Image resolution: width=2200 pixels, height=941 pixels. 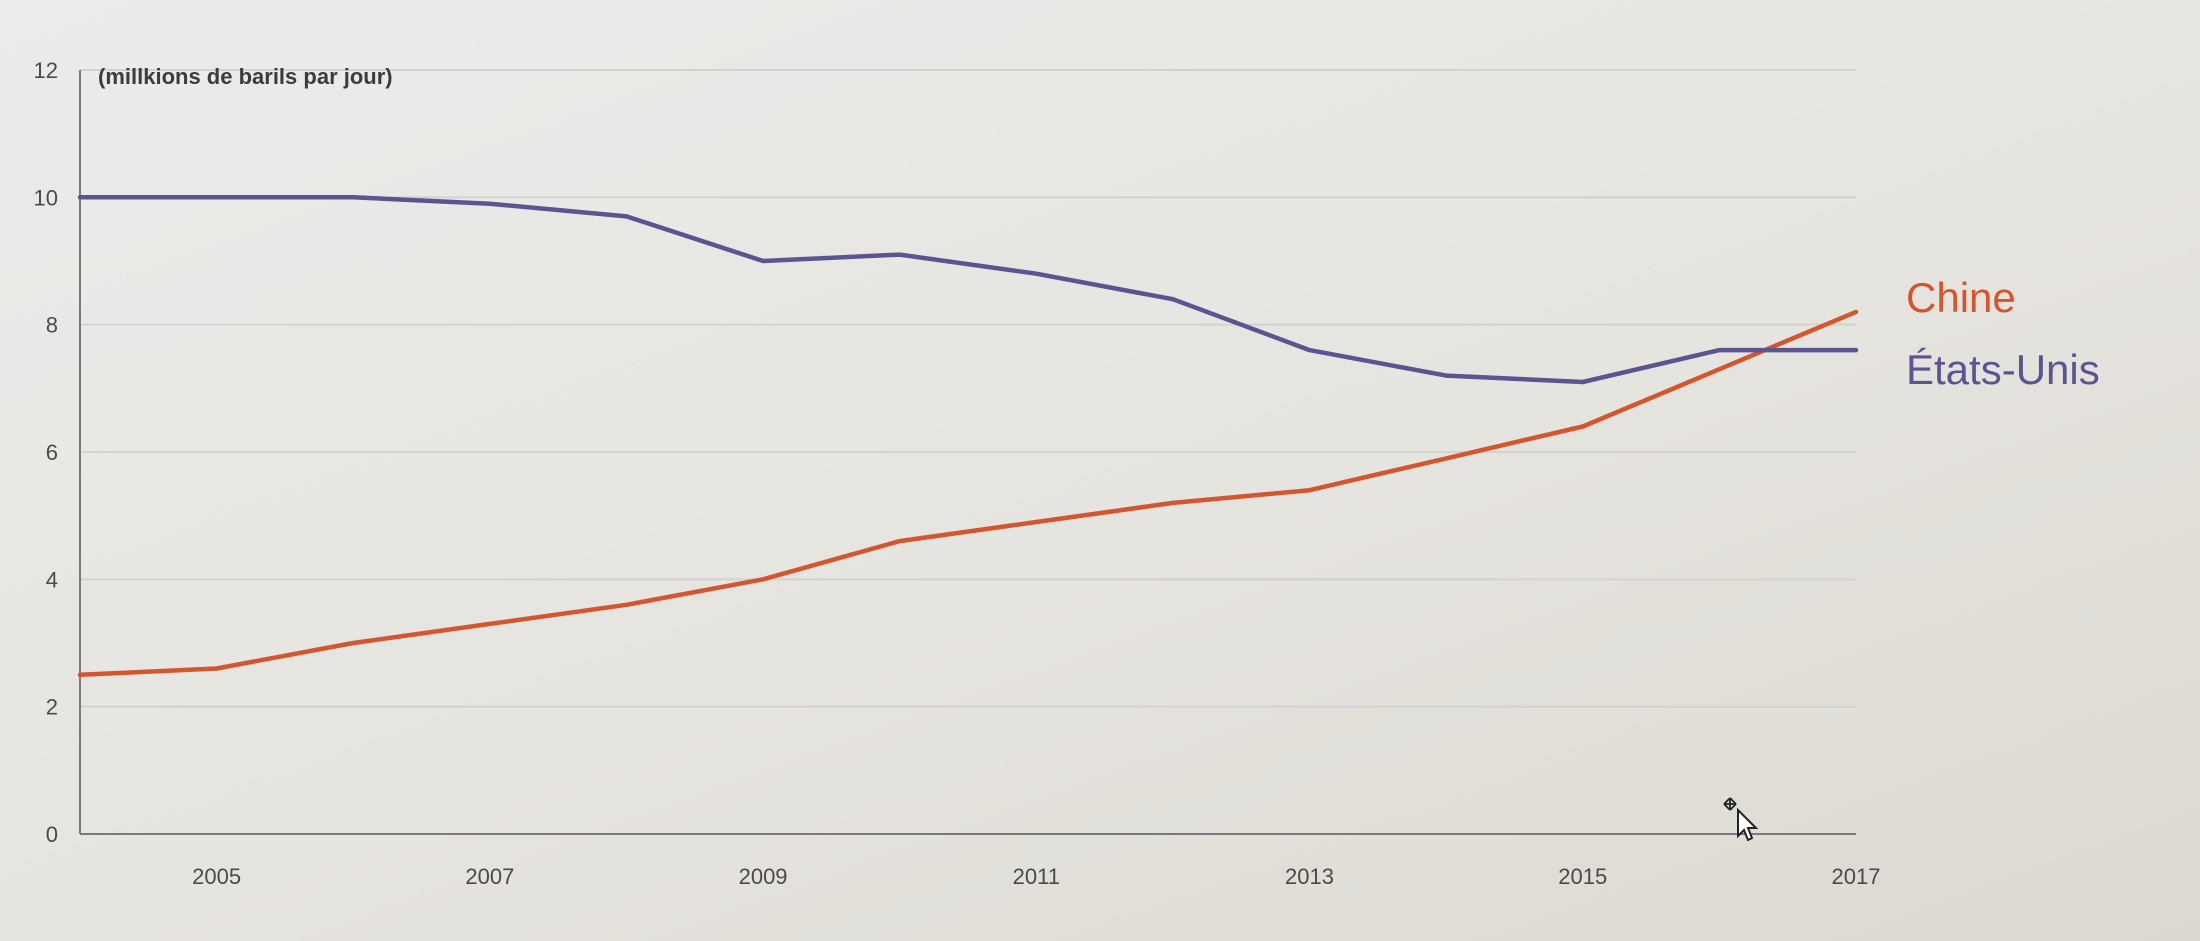 I want to click on x-tick-label: 2015, so click(x=1582, y=876).